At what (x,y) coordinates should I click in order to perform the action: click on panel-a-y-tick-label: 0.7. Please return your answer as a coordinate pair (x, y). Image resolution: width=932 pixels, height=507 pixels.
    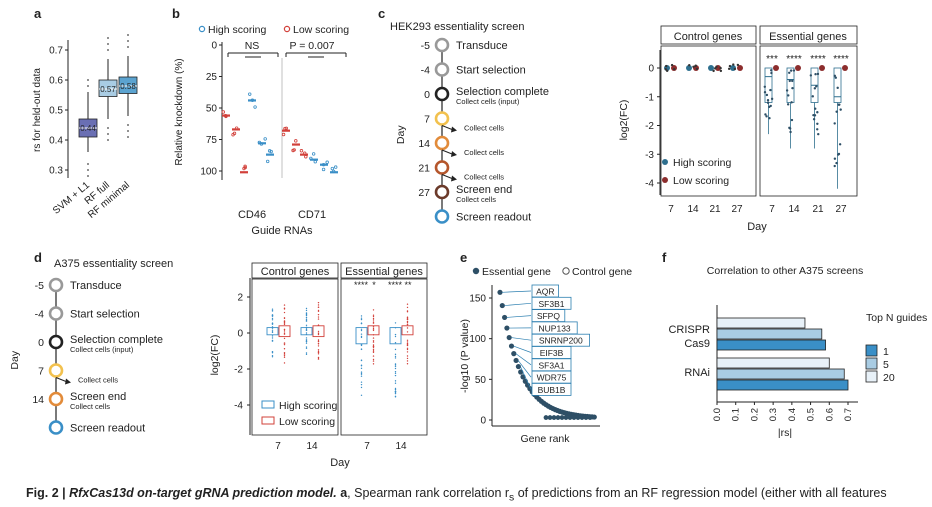
    Looking at the image, I should click on (56, 51).